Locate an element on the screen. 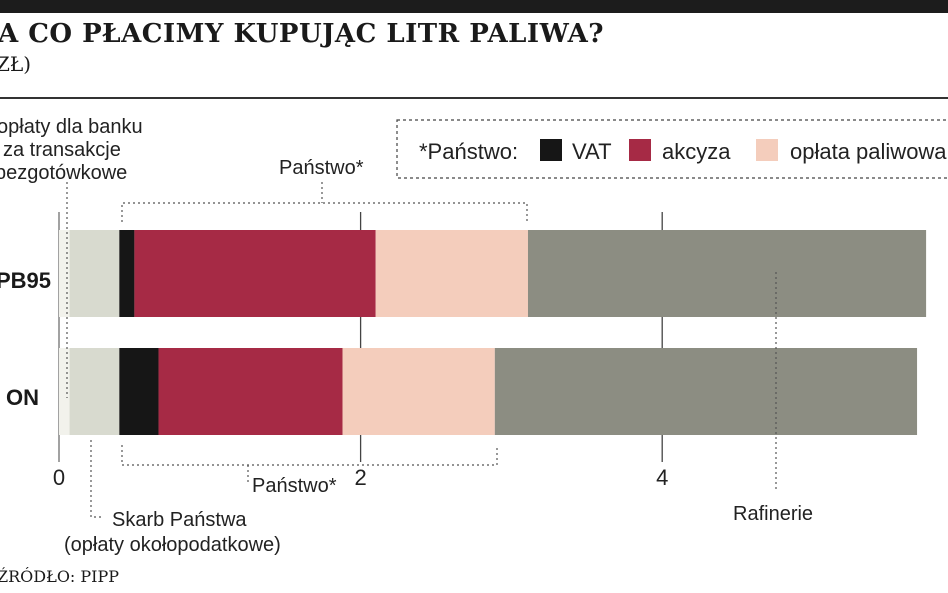  state-bottom-bracket is located at coordinates (309, 455).